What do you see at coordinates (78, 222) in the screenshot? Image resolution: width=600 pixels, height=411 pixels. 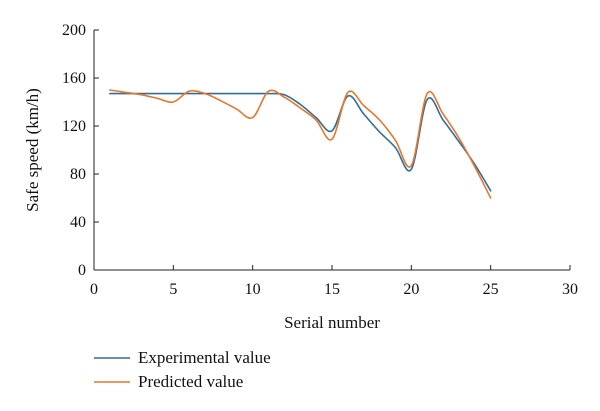 I see `y-tick-label: 40` at bounding box center [78, 222].